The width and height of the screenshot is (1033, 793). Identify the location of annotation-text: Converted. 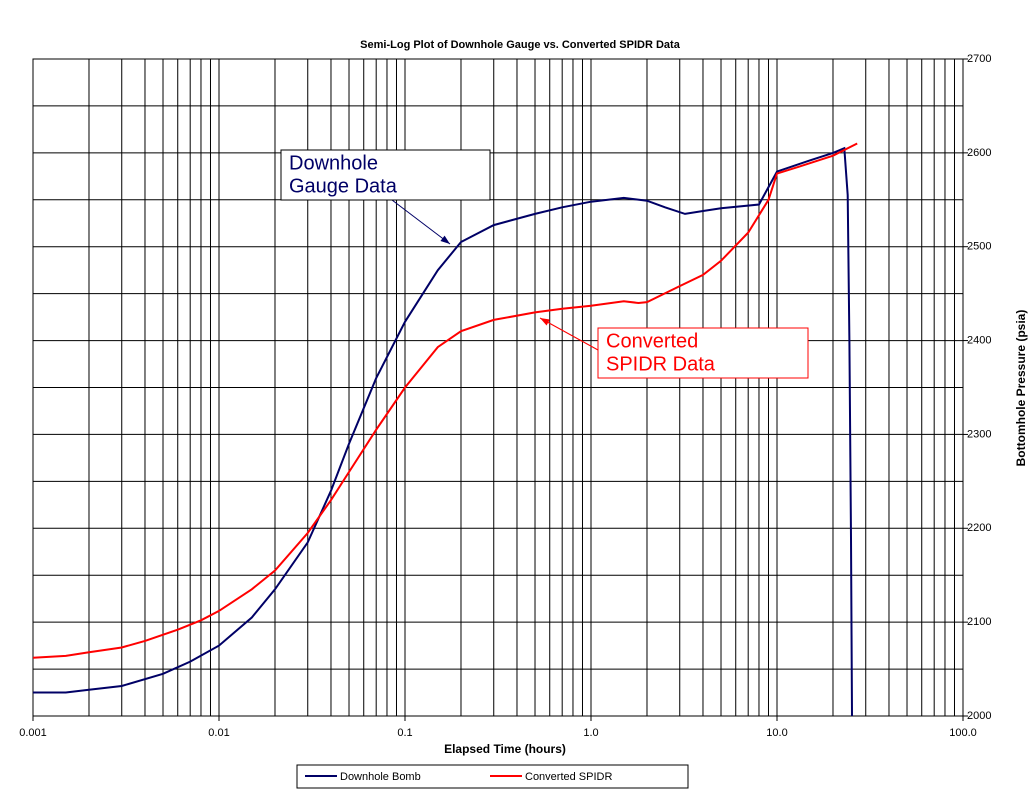
(652, 341).